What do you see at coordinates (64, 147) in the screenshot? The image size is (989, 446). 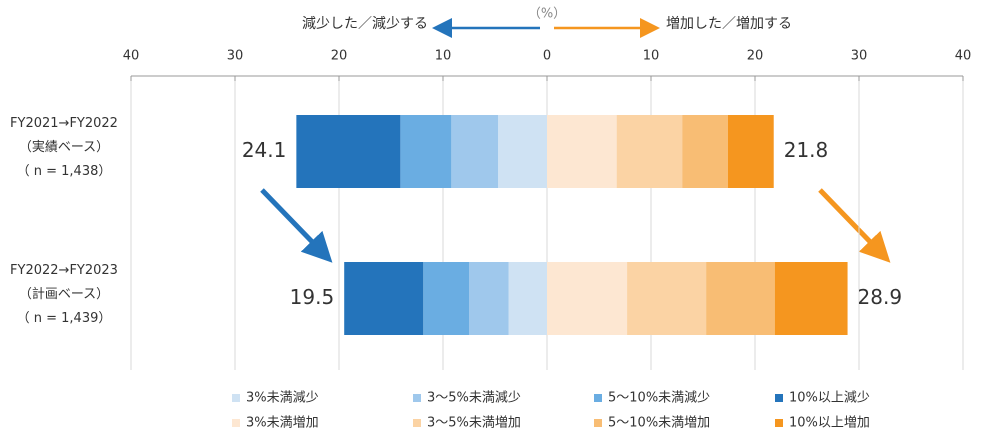 I see `category-note: （実績ベース）` at bounding box center [64, 147].